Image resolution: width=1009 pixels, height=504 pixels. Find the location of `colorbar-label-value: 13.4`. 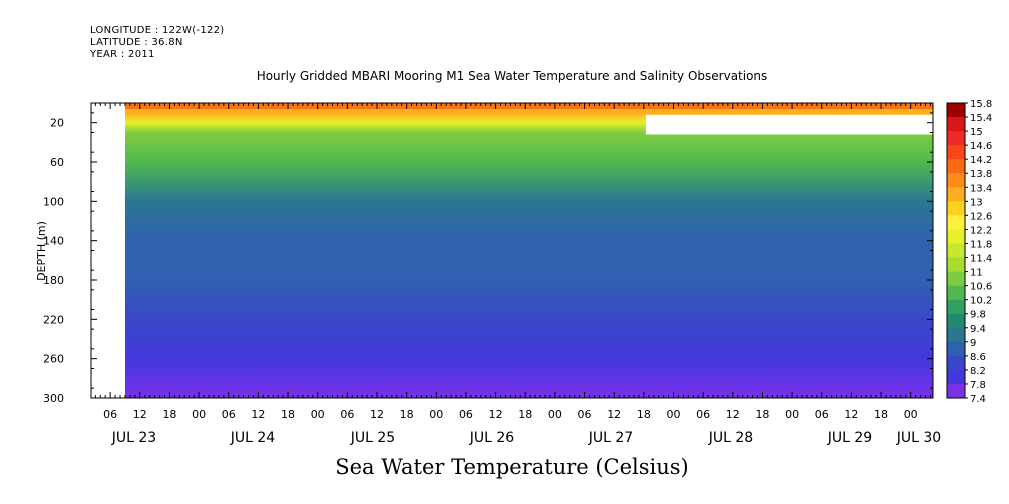

colorbar-label-value: 13.4 is located at coordinates (981, 188).